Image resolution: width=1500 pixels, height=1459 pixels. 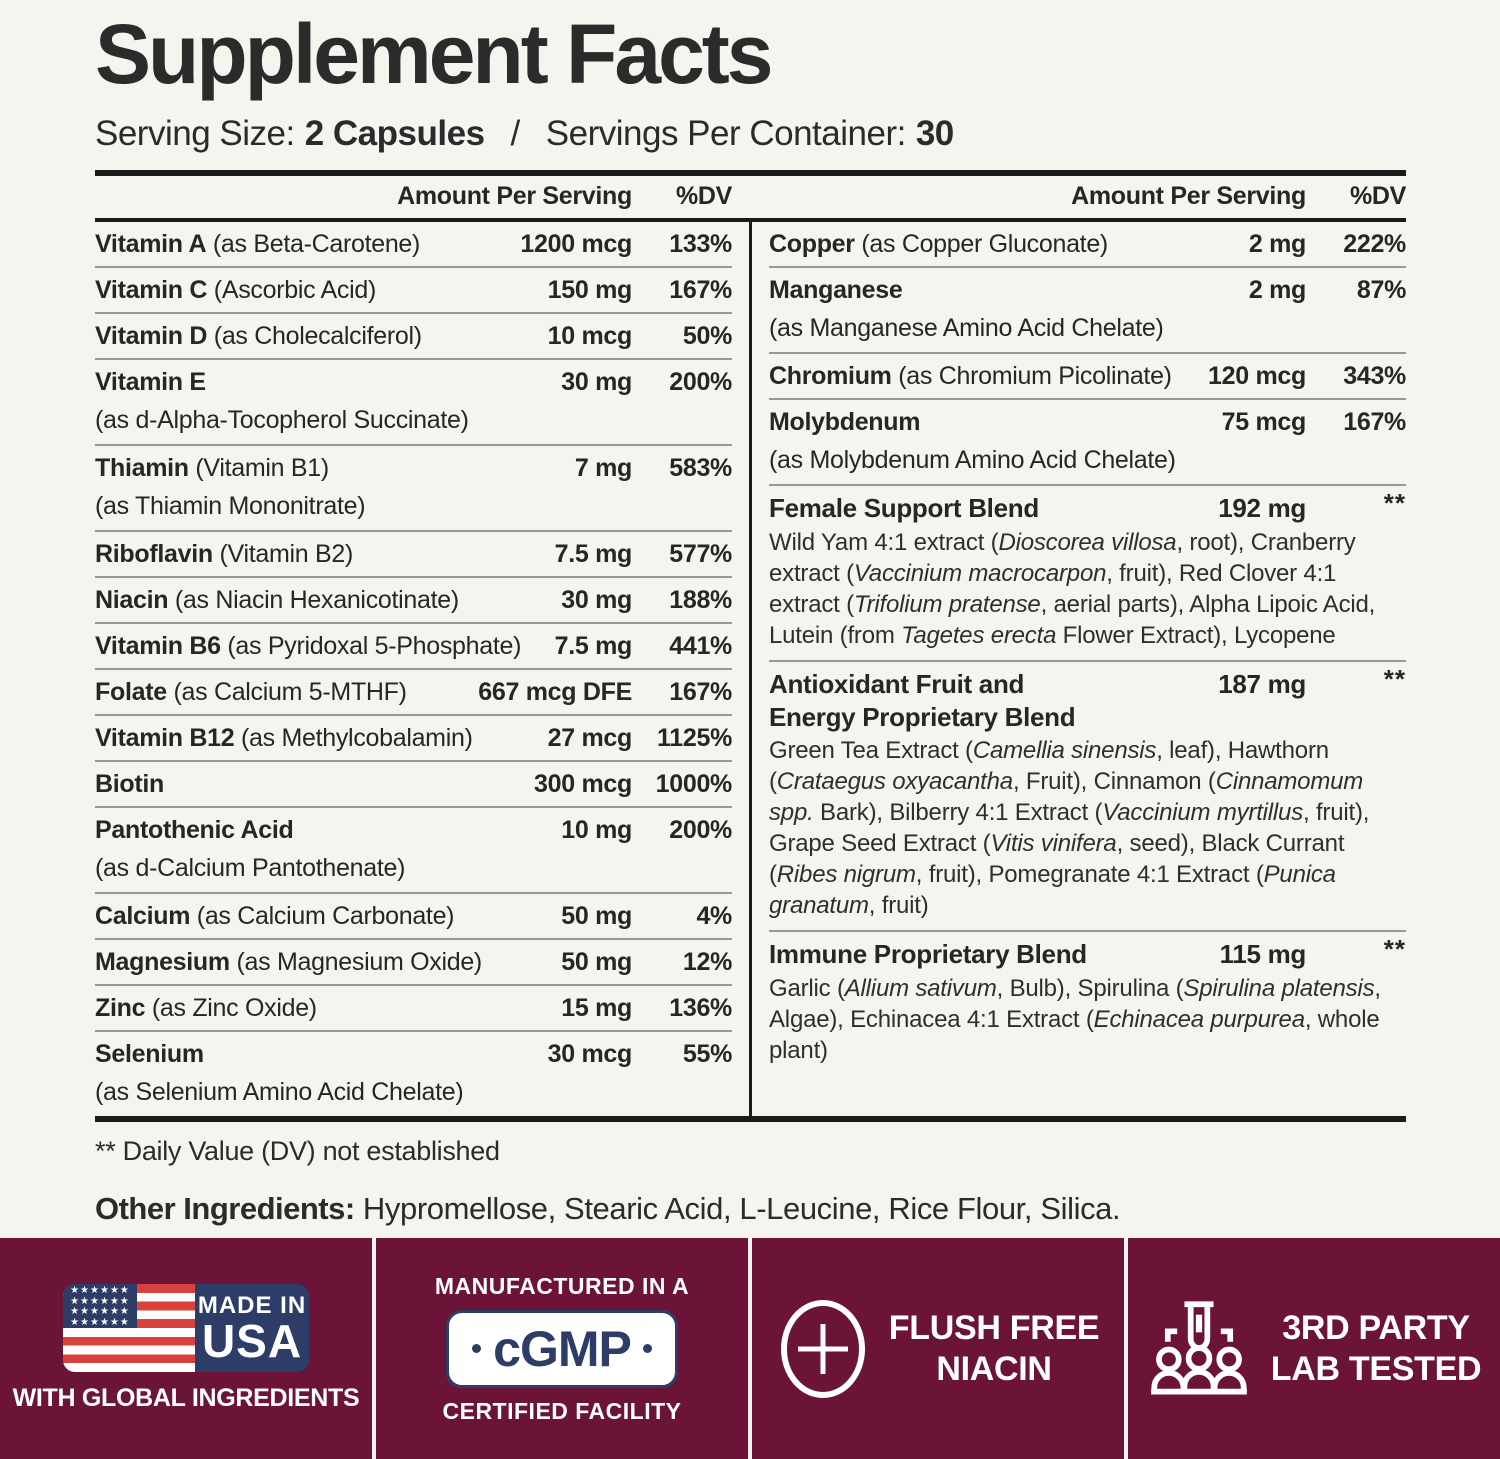 What do you see at coordinates (225, 1208) in the screenshot?
I see `other-ingredients-label: Other Ingredients:` at bounding box center [225, 1208].